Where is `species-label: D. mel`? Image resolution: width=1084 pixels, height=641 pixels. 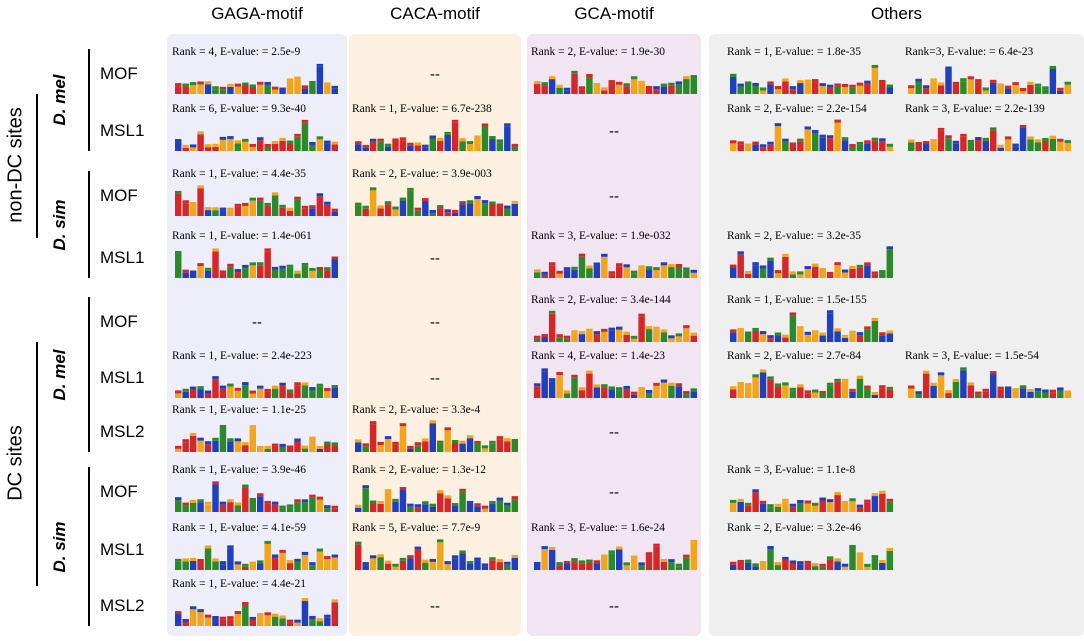
species-label: D. mel is located at coordinates (59, 100).